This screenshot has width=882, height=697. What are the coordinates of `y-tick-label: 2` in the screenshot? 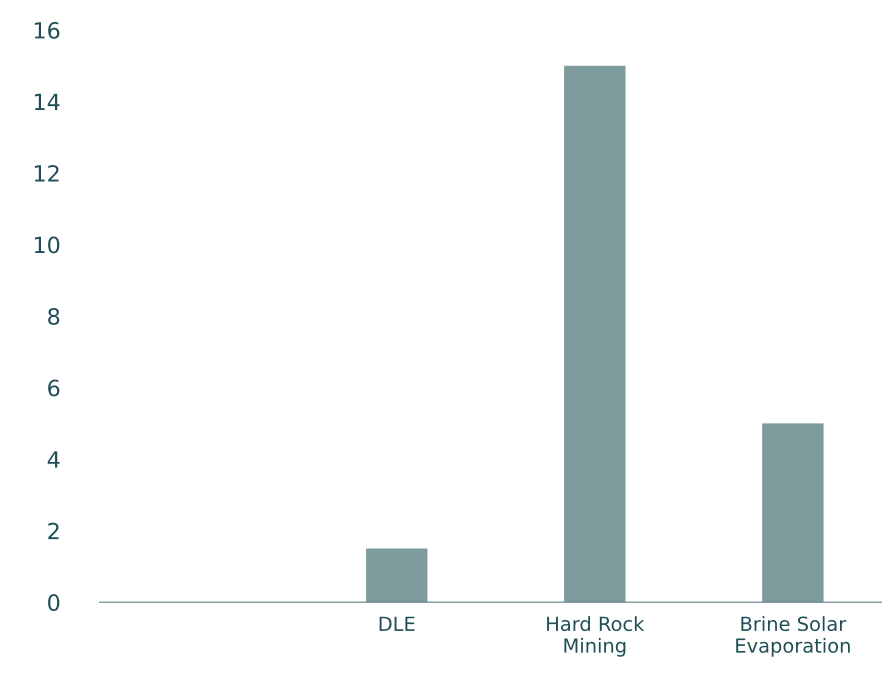 It's located at (53, 531).